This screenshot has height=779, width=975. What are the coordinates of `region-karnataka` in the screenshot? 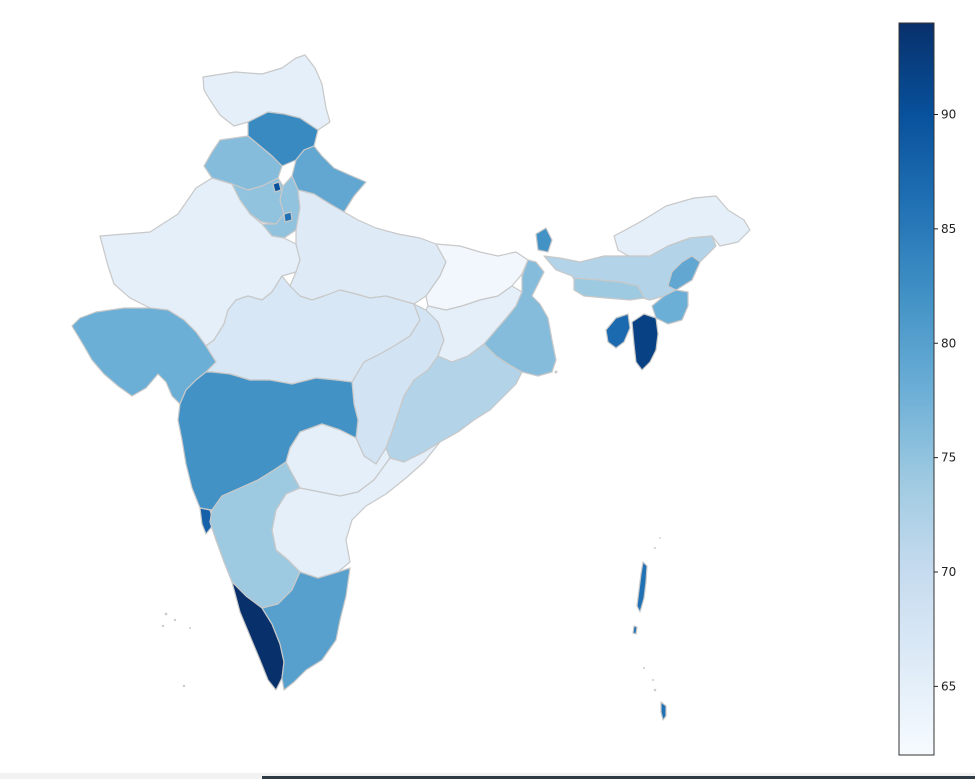 It's located at (255, 535).